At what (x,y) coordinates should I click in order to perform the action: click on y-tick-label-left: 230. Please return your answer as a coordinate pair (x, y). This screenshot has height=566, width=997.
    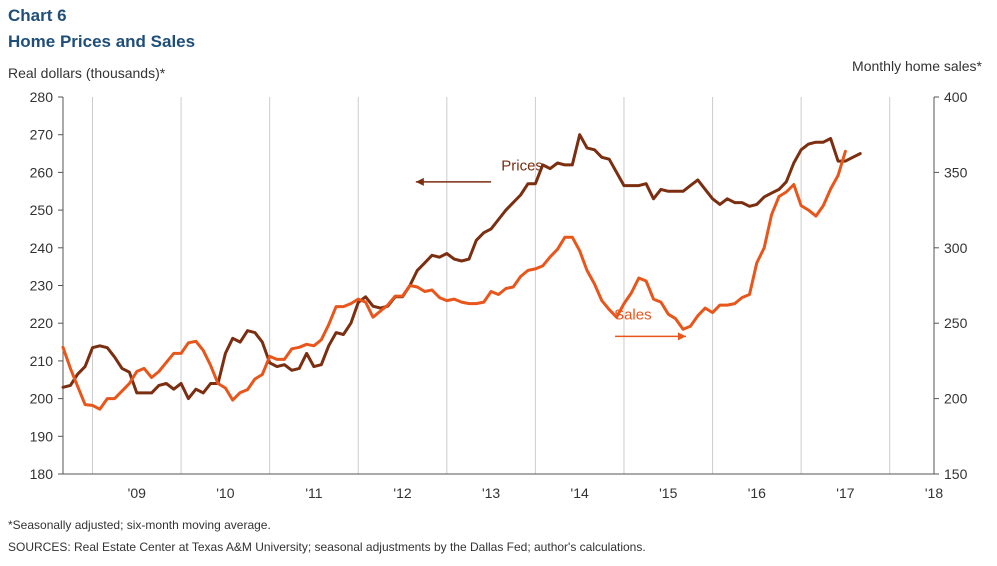
    Looking at the image, I should click on (42, 286).